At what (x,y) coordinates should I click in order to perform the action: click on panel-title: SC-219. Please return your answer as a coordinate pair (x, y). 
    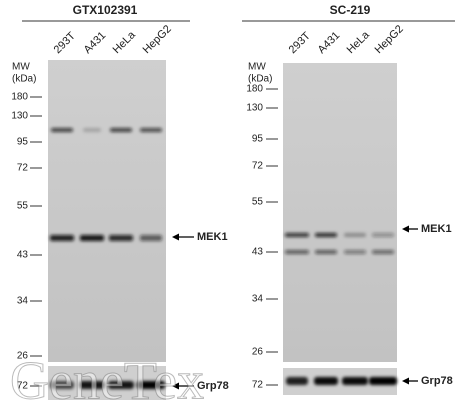
    Looking at the image, I should click on (350, 10).